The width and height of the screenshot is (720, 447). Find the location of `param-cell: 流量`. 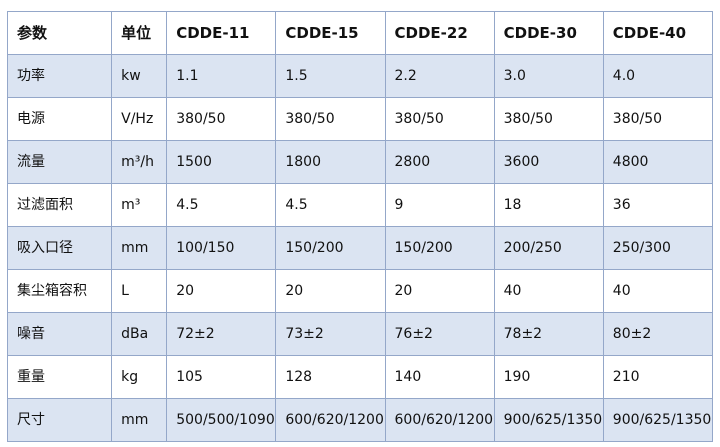

param-cell: 流量 is located at coordinates (59, 162).